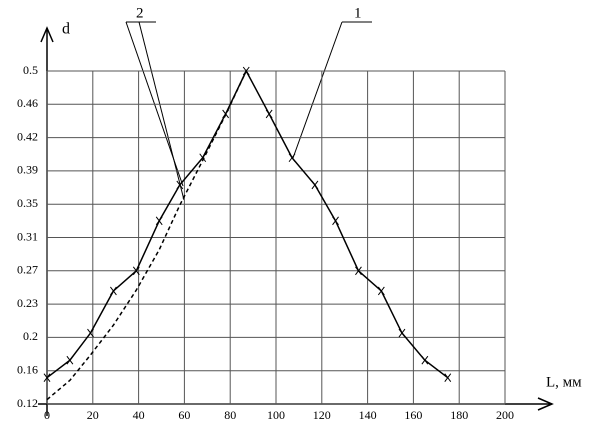 This screenshot has width=605, height=433. Describe the element at coordinates (27, 170) in the screenshot. I see `y-tick-label: 0.39` at that location.